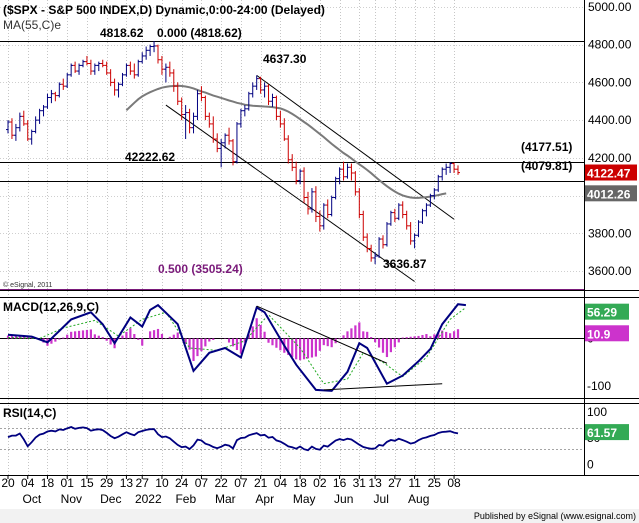 This screenshot has height=523, width=639. What do you see at coordinates (360, 483) in the screenshot?
I see `x-tick-day-label: 31` at bounding box center [360, 483].